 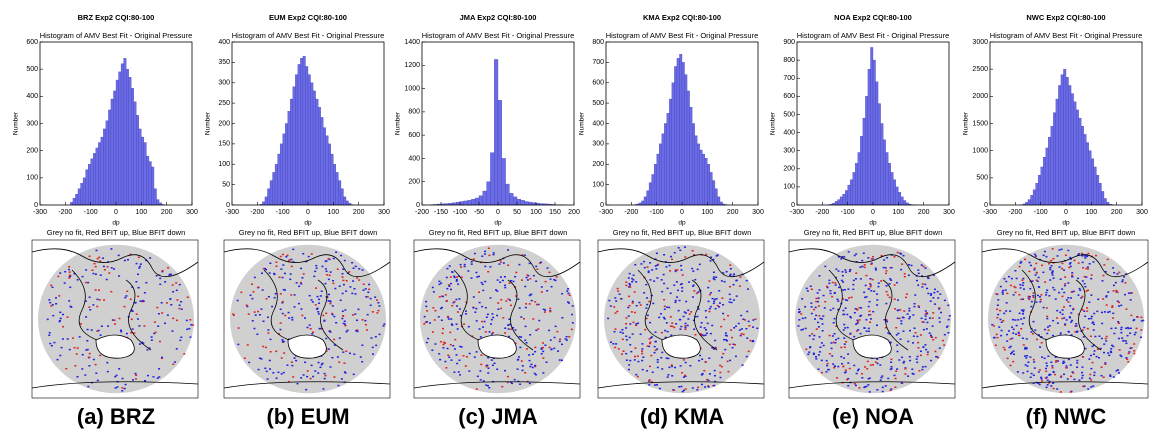 What do you see at coordinates (414, 112) in the screenshot?
I see `y-tick-label: 800` at bounding box center [414, 112].